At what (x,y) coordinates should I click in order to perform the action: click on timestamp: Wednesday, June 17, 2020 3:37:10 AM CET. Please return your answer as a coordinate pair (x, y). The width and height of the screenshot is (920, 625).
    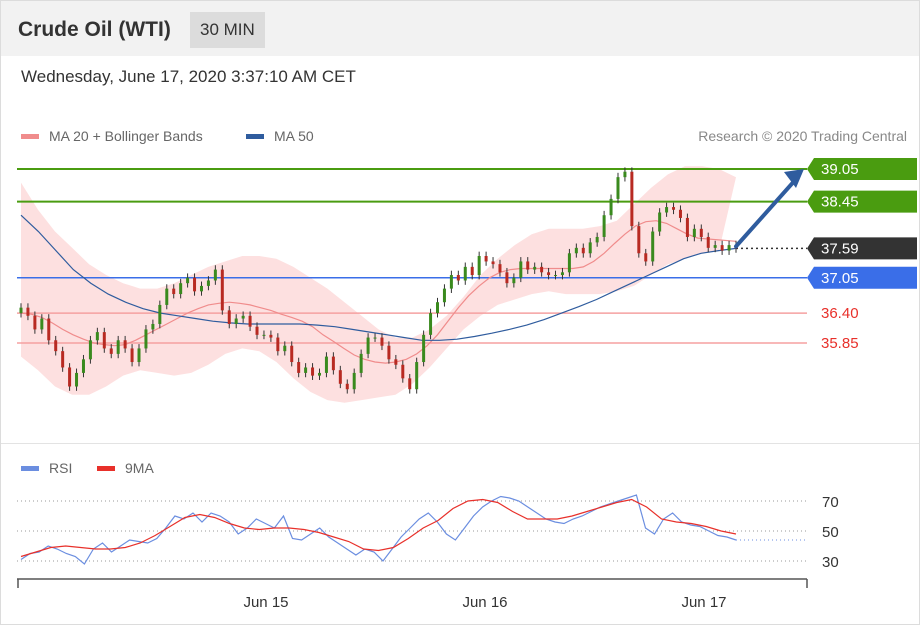
    Looking at the image, I should click on (188, 76).